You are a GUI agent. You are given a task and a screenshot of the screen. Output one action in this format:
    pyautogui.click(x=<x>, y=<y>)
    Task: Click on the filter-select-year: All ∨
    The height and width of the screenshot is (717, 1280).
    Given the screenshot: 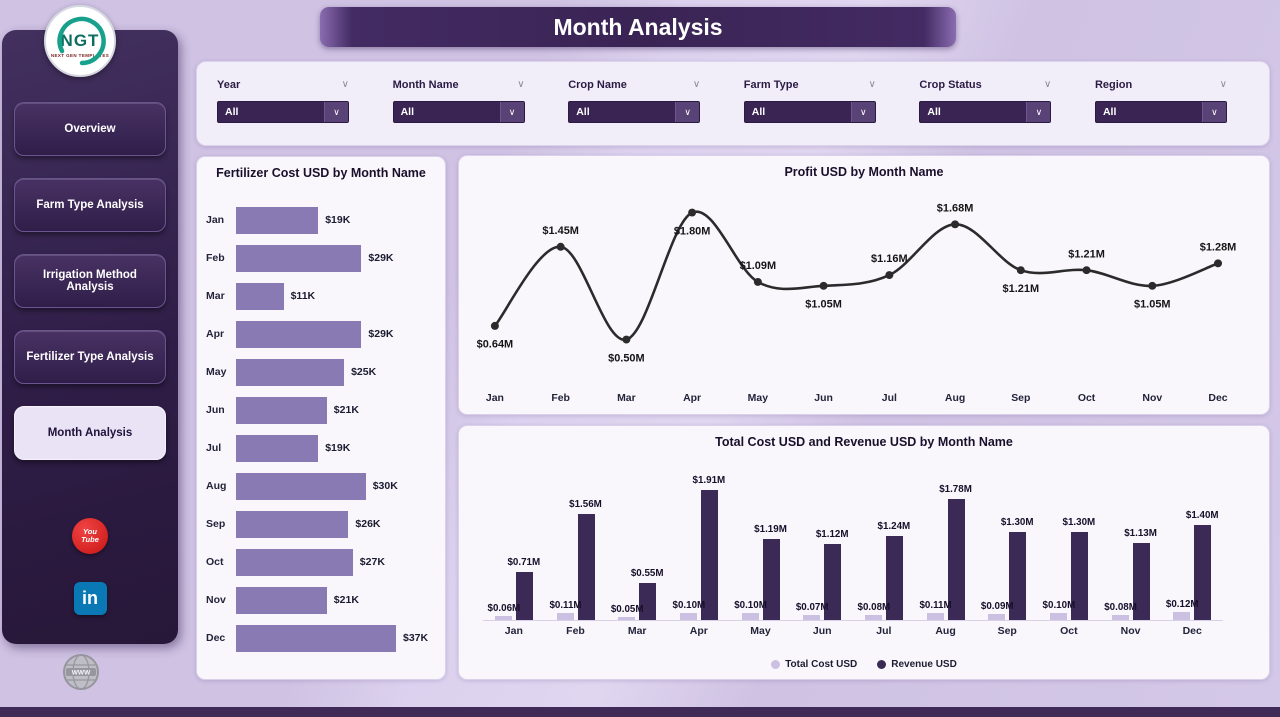 What is the action you would take?
    pyautogui.click(x=283, y=112)
    